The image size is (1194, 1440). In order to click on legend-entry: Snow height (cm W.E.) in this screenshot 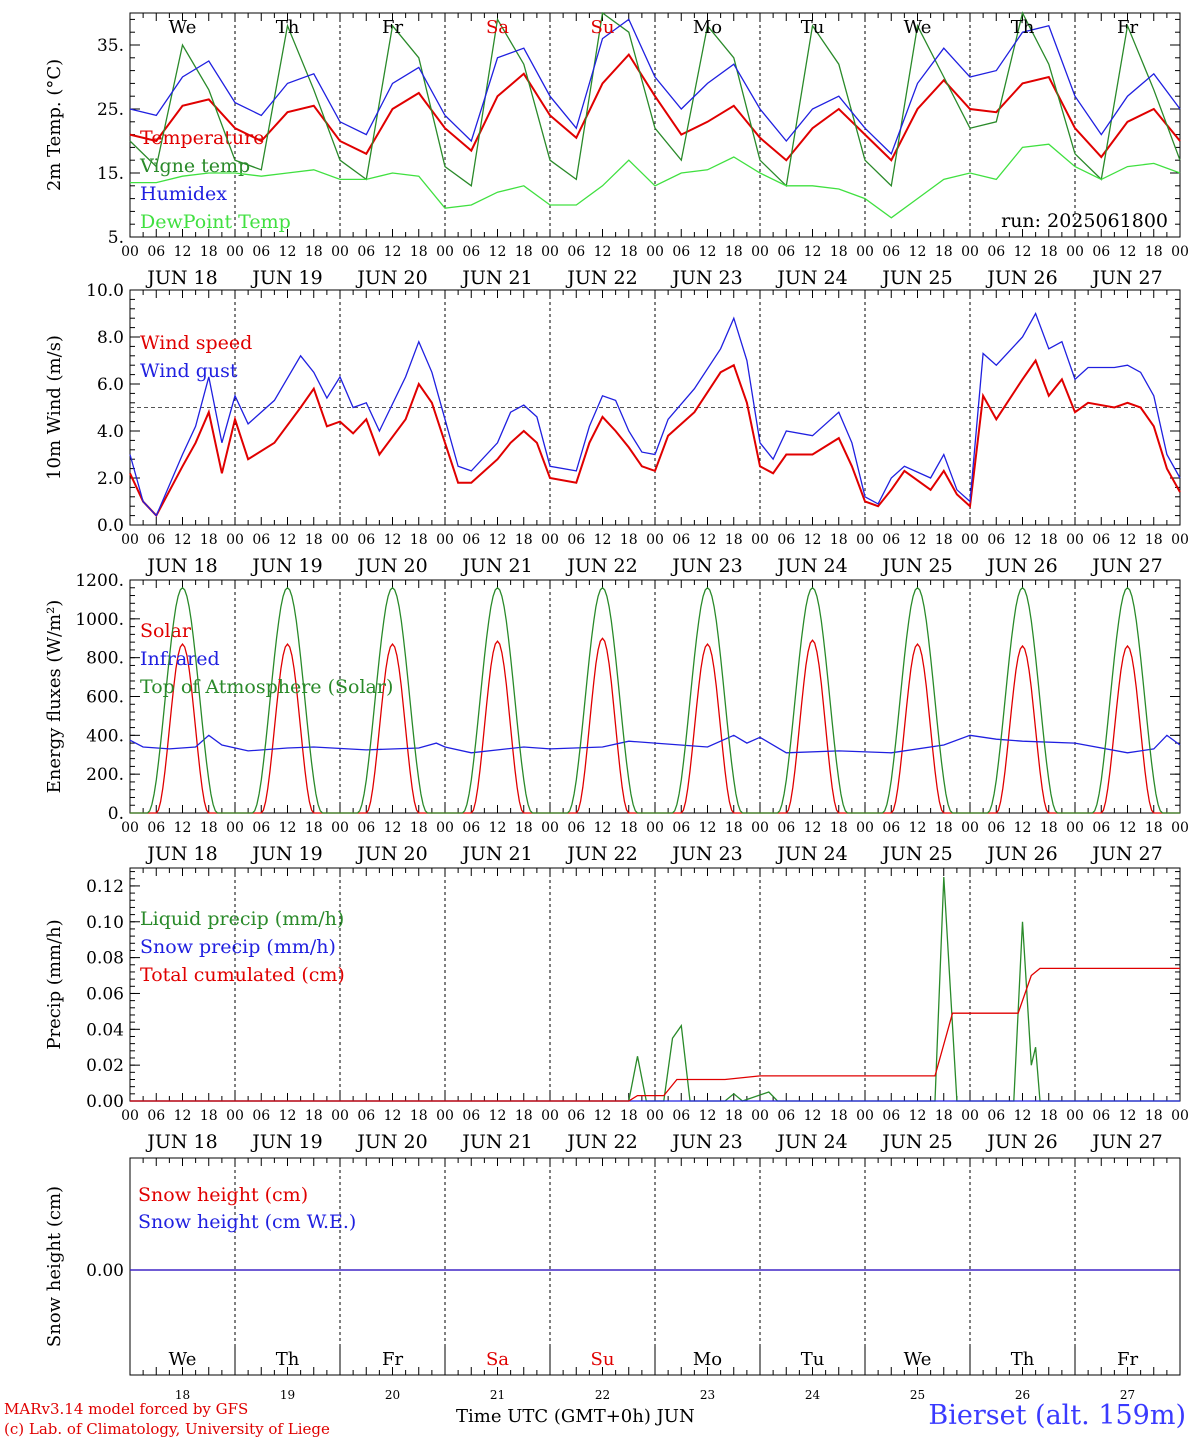, I will do `click(247, 1222)`.